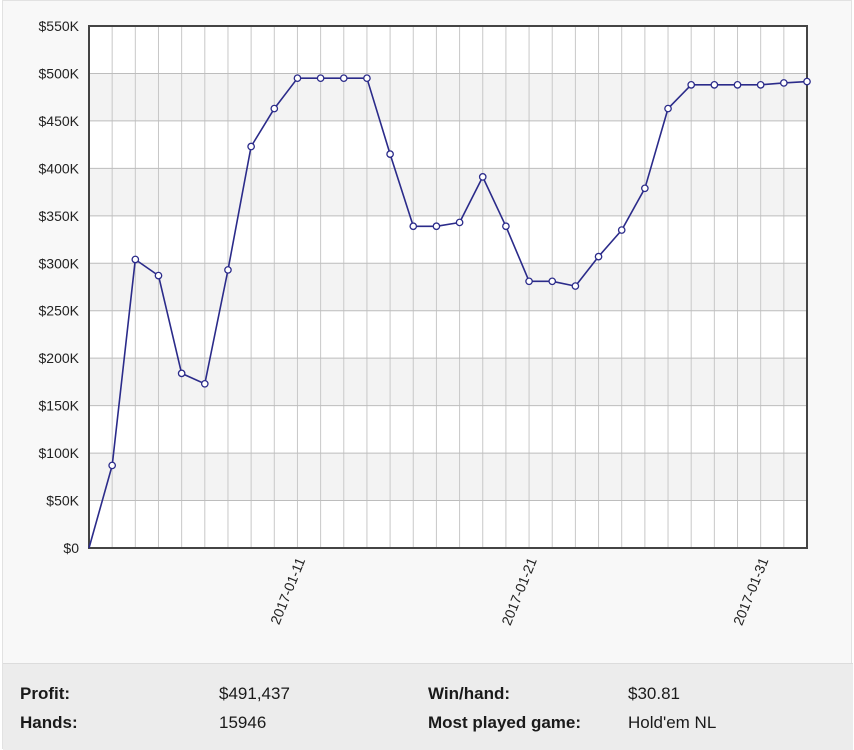  What do you see at coordinates (287, 591) in the screenshot?
I see `x-tick-label: 2017-01-11` at bounding box center [287, 591].